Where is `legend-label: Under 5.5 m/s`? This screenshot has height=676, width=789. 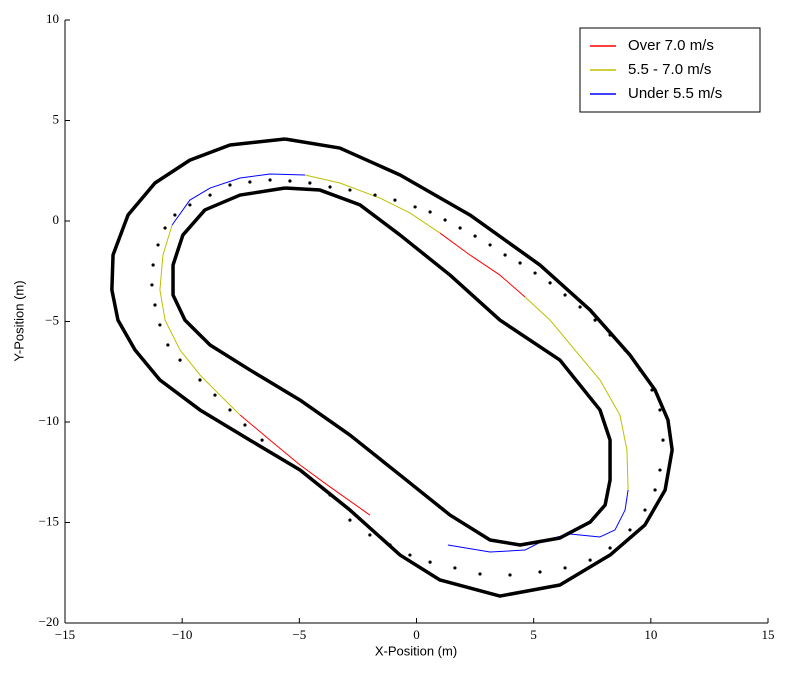 legend-label: Under 5.5 m/s is located at coordinates (675, 93).